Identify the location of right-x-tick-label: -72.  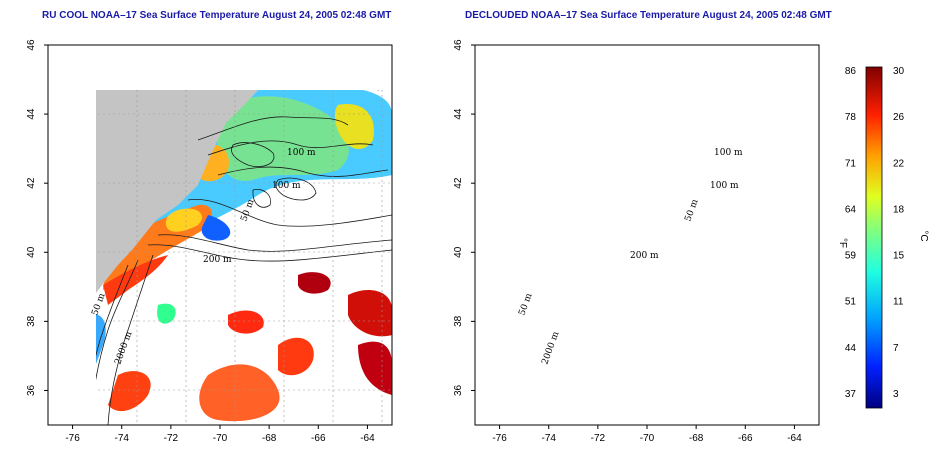
(598, 438).